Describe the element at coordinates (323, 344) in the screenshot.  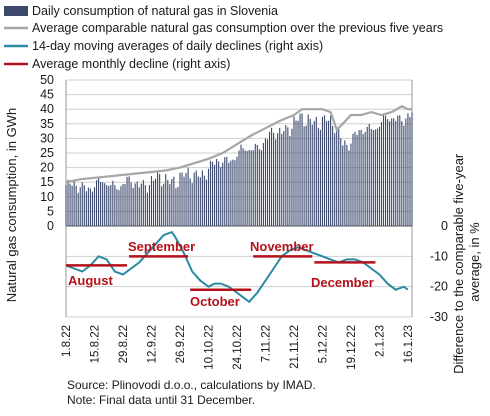
I see `x-tick: 5.12.22` at that location.